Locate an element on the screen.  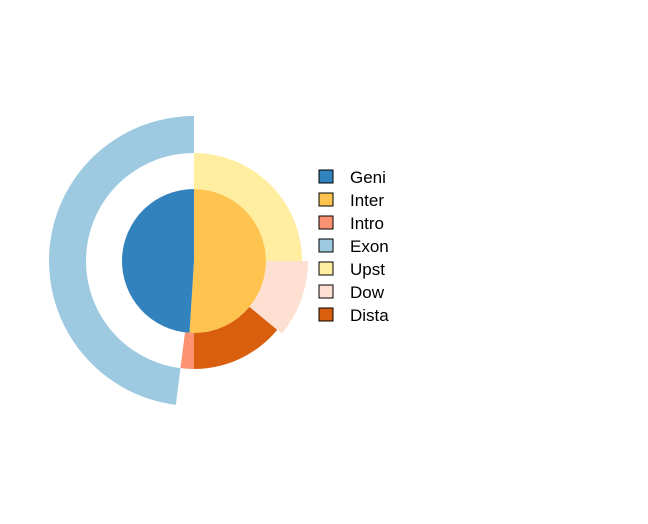
legend: Geni Inter Intro Exon Upst Dow Dista is located at coordinates (353, 246).